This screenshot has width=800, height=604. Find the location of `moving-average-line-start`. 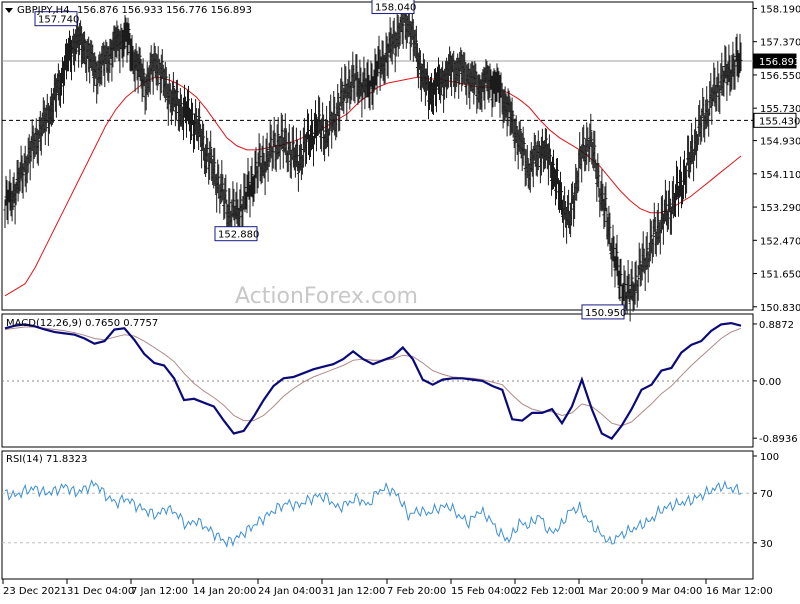

moving-average-line-start is located at coordinates (15, 290).